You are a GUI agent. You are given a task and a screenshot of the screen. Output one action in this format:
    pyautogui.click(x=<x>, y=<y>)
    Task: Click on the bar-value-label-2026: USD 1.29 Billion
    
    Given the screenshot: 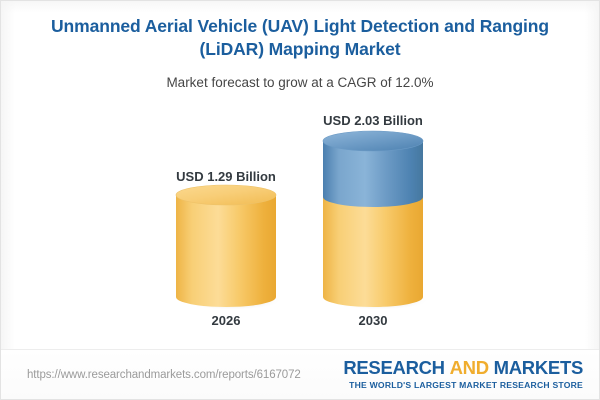 What is the action you would take?
    pyautogui.click(x=226, y=177)
    